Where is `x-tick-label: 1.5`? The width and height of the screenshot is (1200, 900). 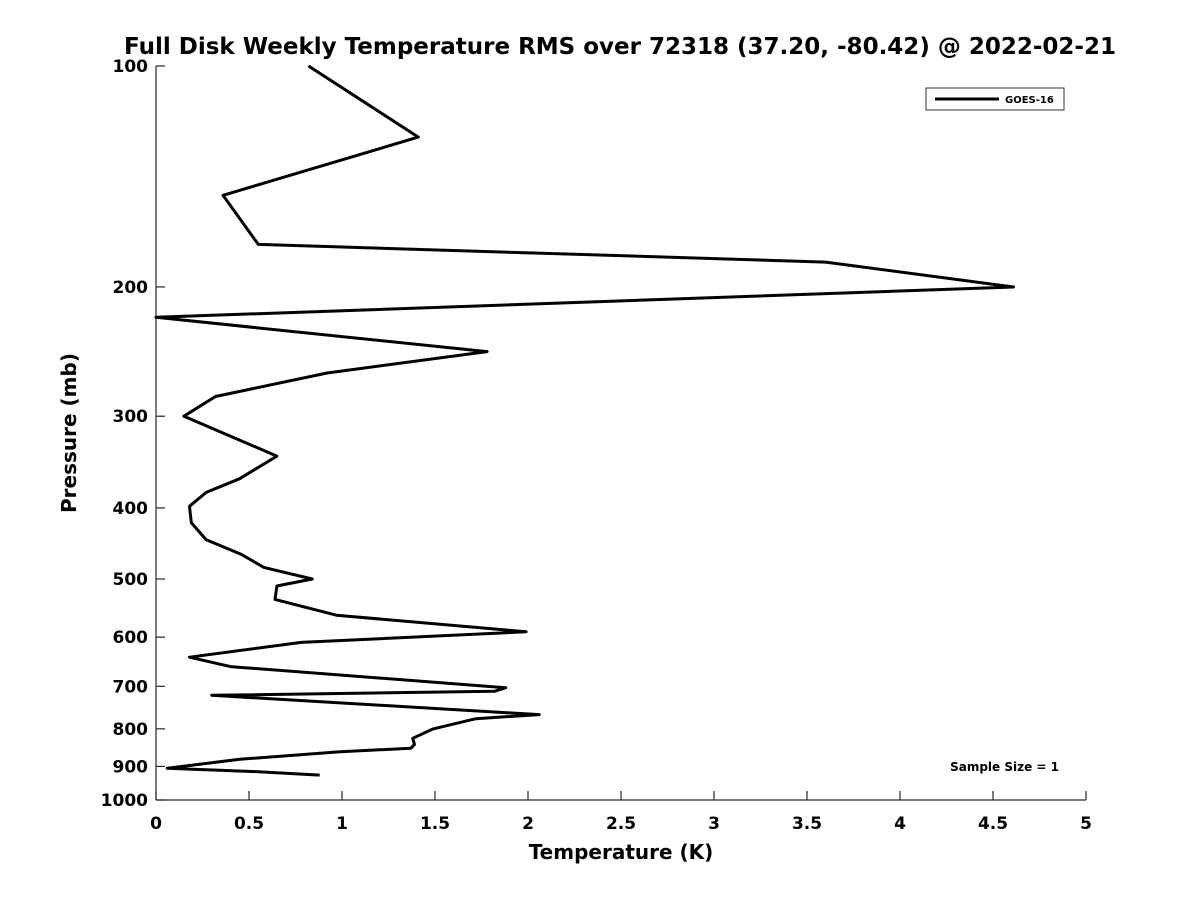
x-tick-label: 1.5 is located at coordinates (435, 824).